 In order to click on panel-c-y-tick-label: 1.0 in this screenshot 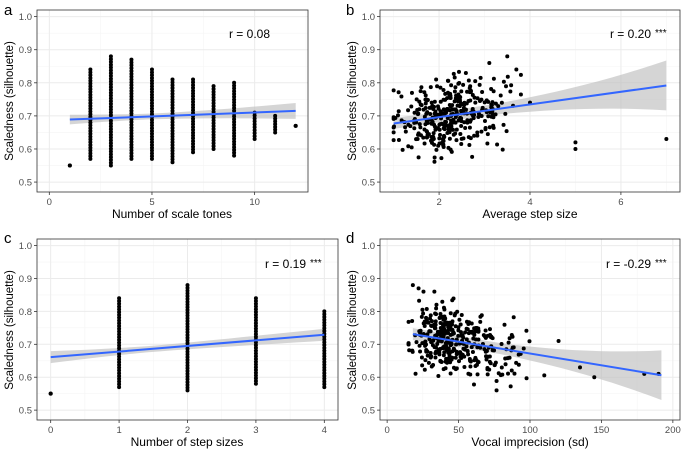, I will do `click(25, 246)`.